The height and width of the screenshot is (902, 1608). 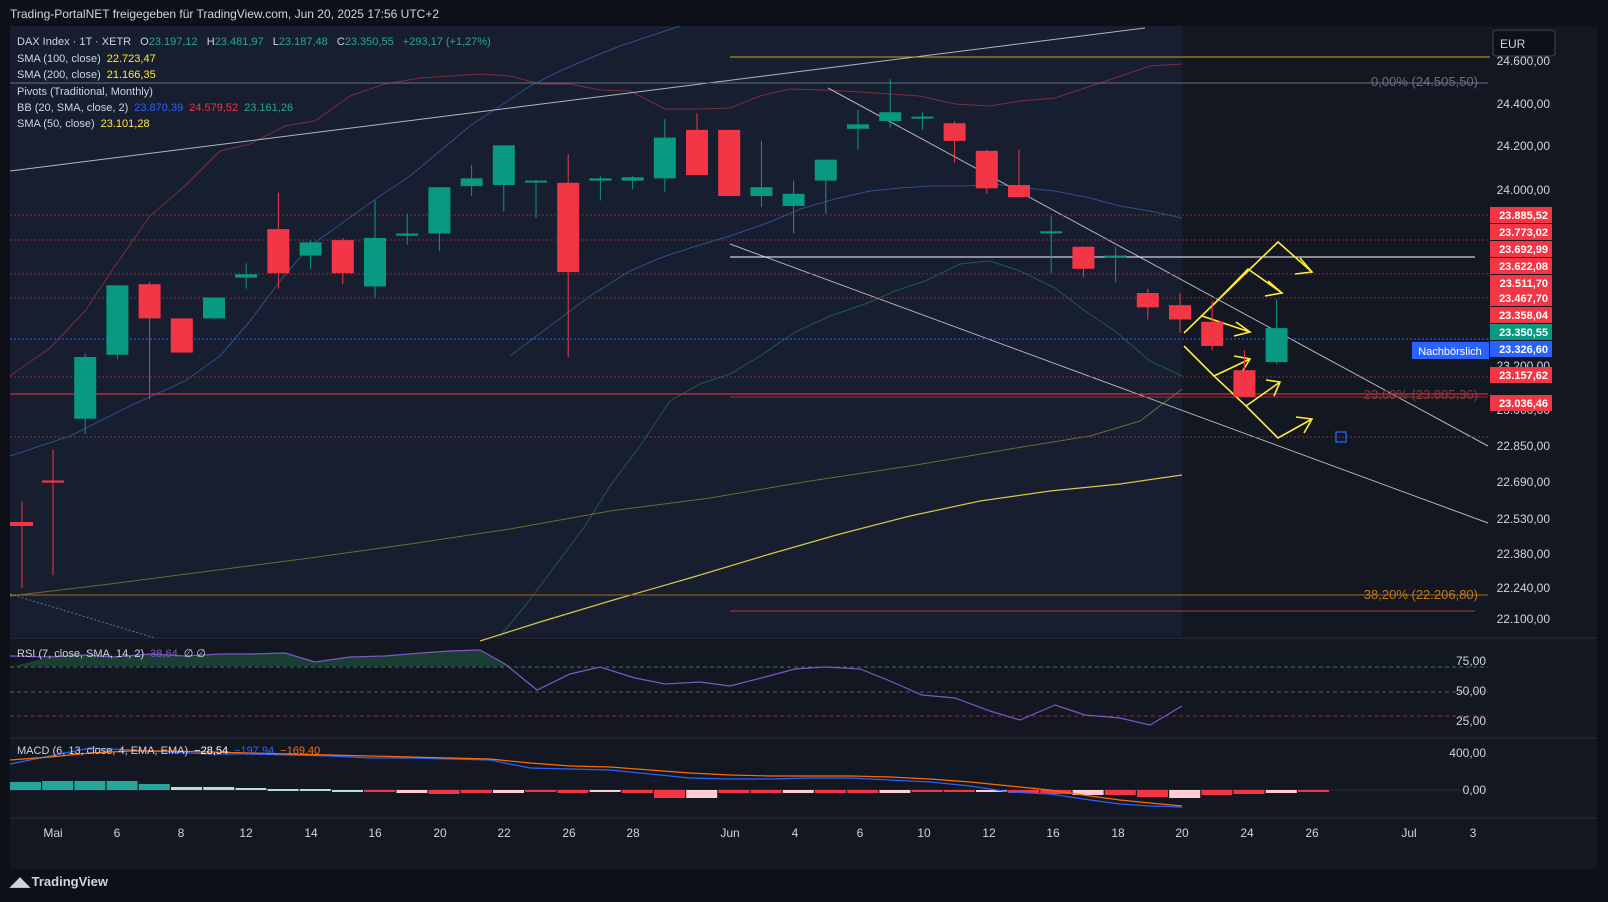 What do you see at coordinates (276, 42) in the screenshot?
I see `legend-l-label: L` at bounding box center [276, 42].